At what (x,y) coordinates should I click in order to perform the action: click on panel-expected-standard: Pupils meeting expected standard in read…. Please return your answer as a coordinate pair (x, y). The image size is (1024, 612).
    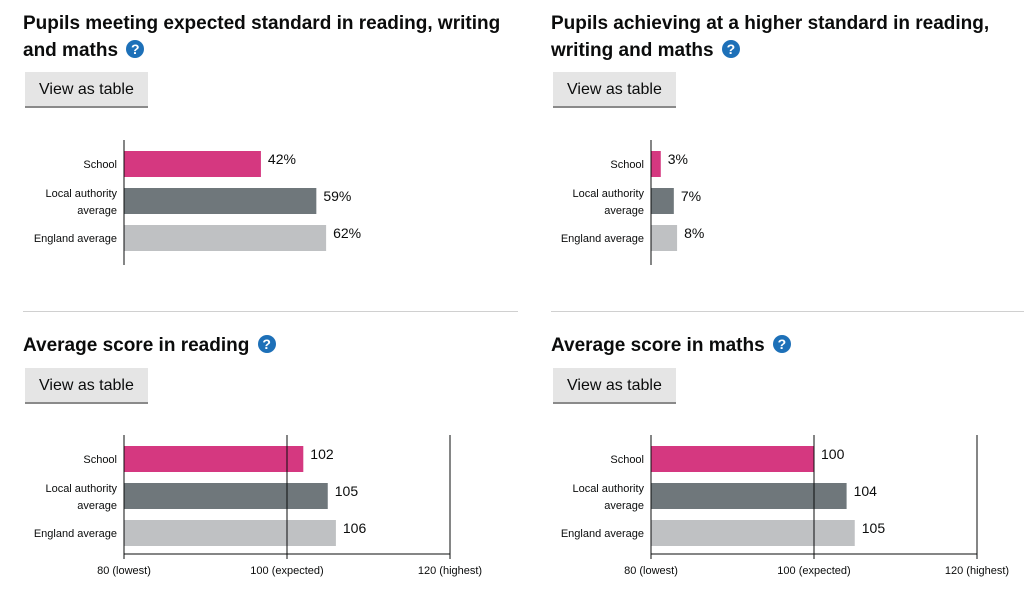
    Looking at the image, I should click on (268, 37).